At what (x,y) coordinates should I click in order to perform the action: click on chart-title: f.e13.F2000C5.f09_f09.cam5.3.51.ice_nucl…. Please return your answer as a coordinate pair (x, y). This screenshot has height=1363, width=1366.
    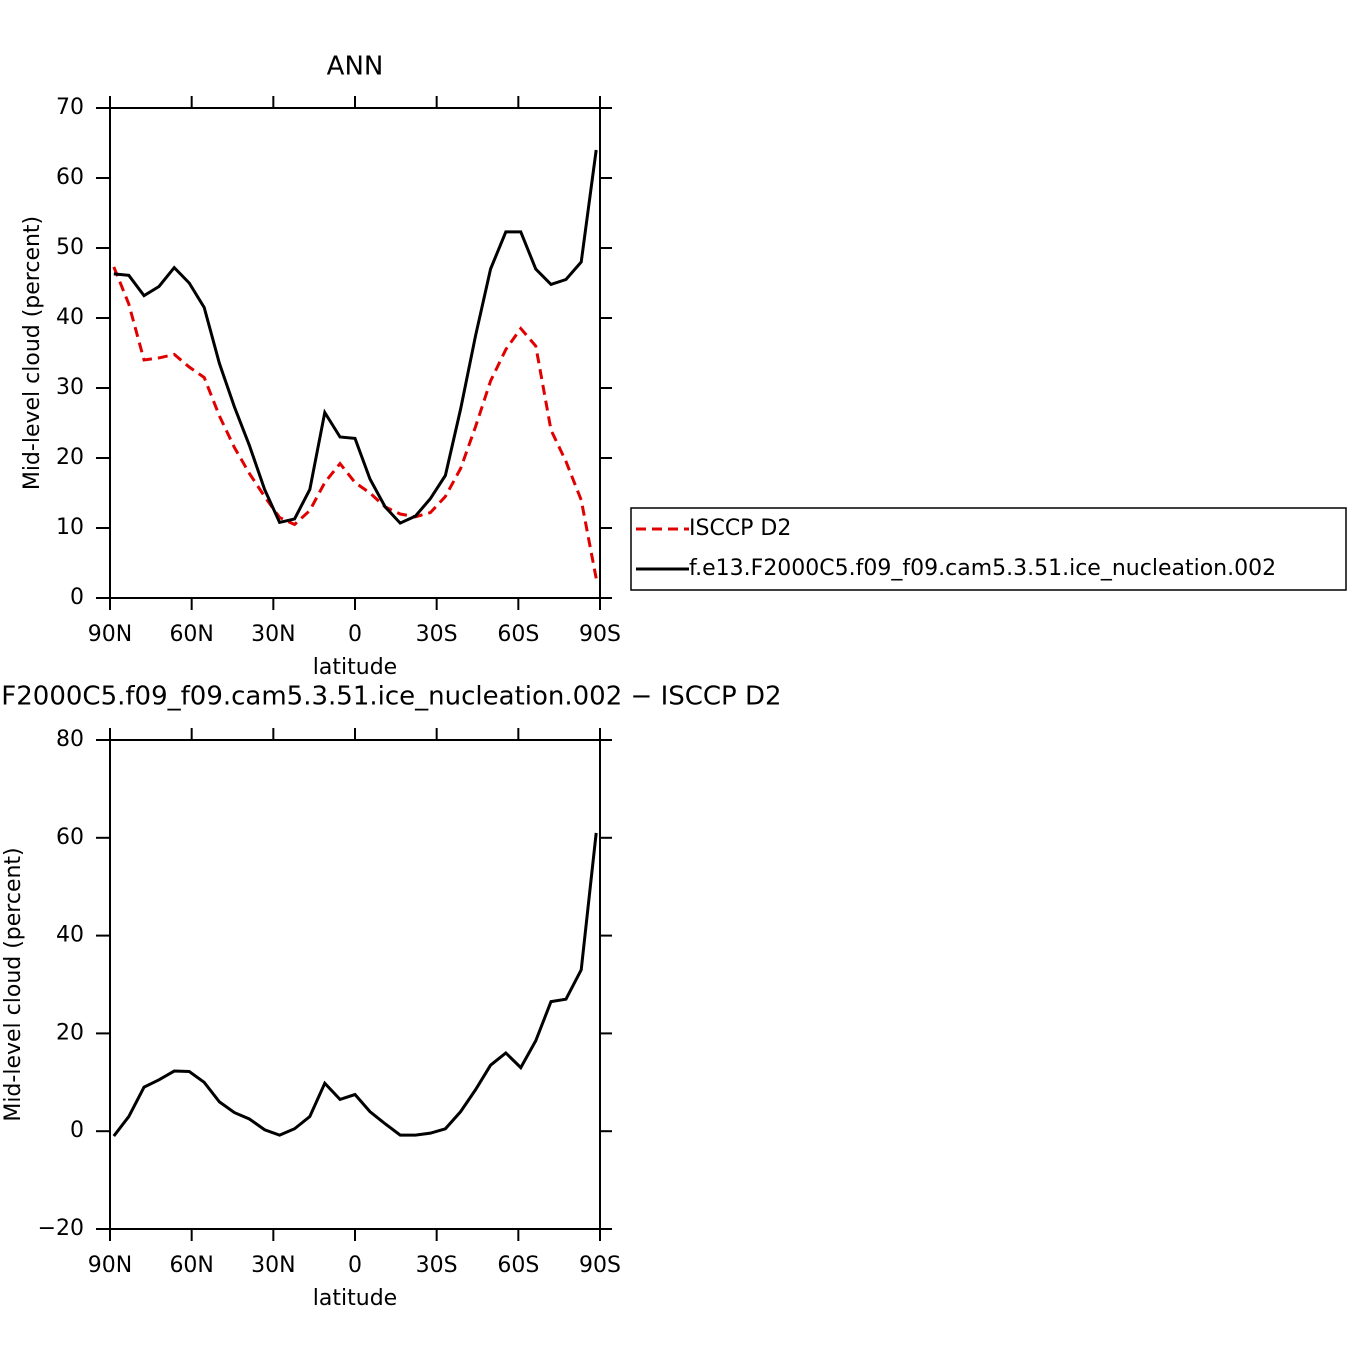
    Looking at the image, I should click on (391, 697).